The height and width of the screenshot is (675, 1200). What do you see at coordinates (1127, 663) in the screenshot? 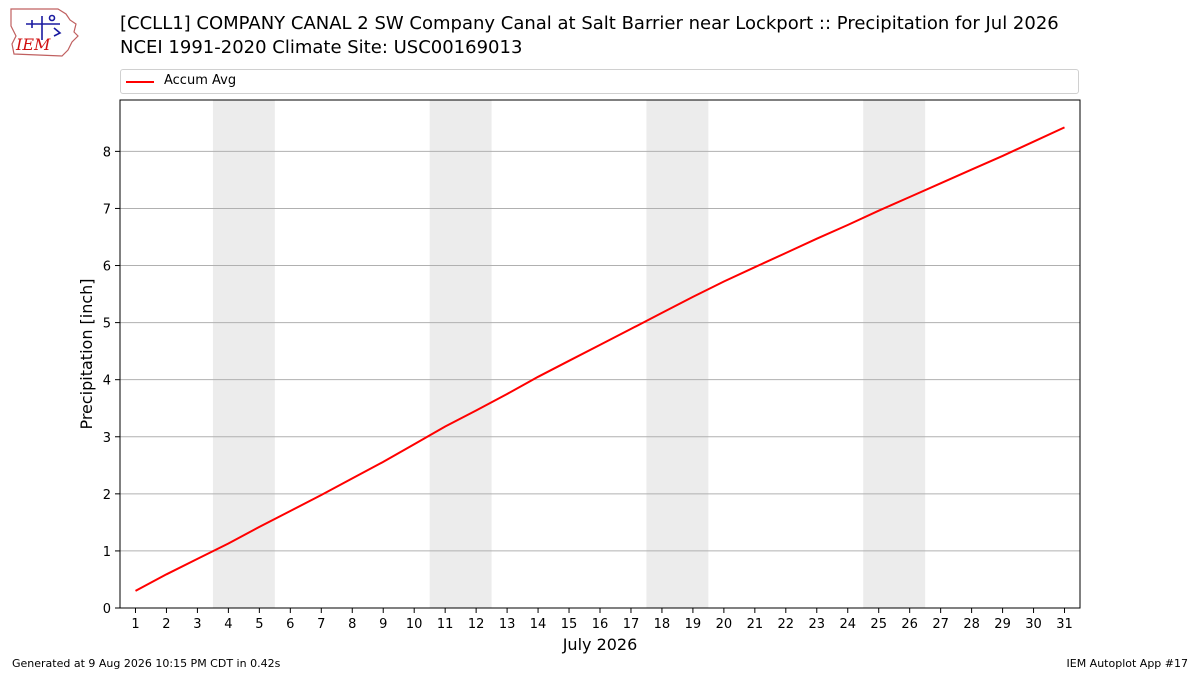
I see `footer-app-id: IEM Autoplot App #17` at bounding box center [1127, 663].